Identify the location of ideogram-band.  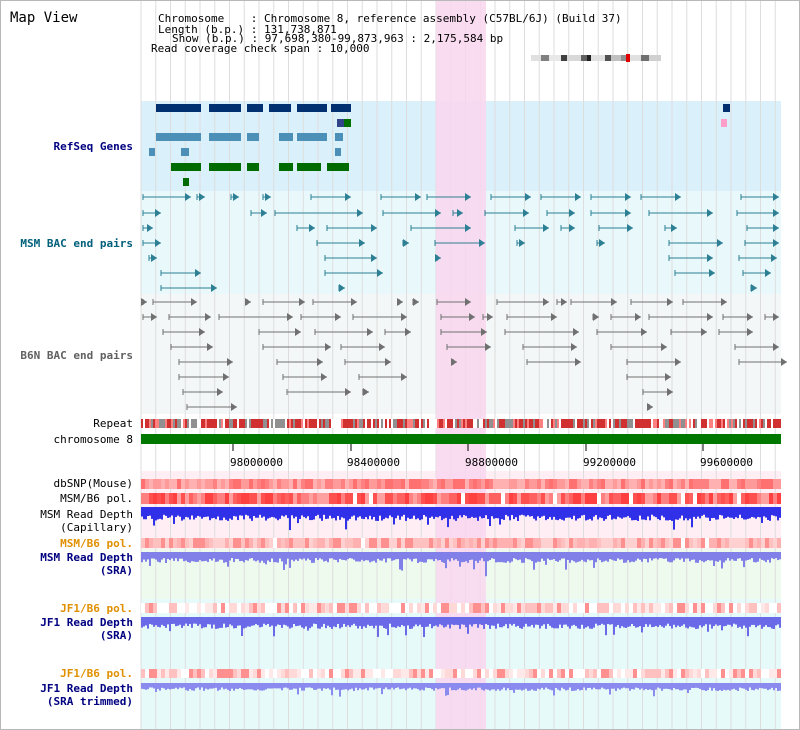
(635, 58).